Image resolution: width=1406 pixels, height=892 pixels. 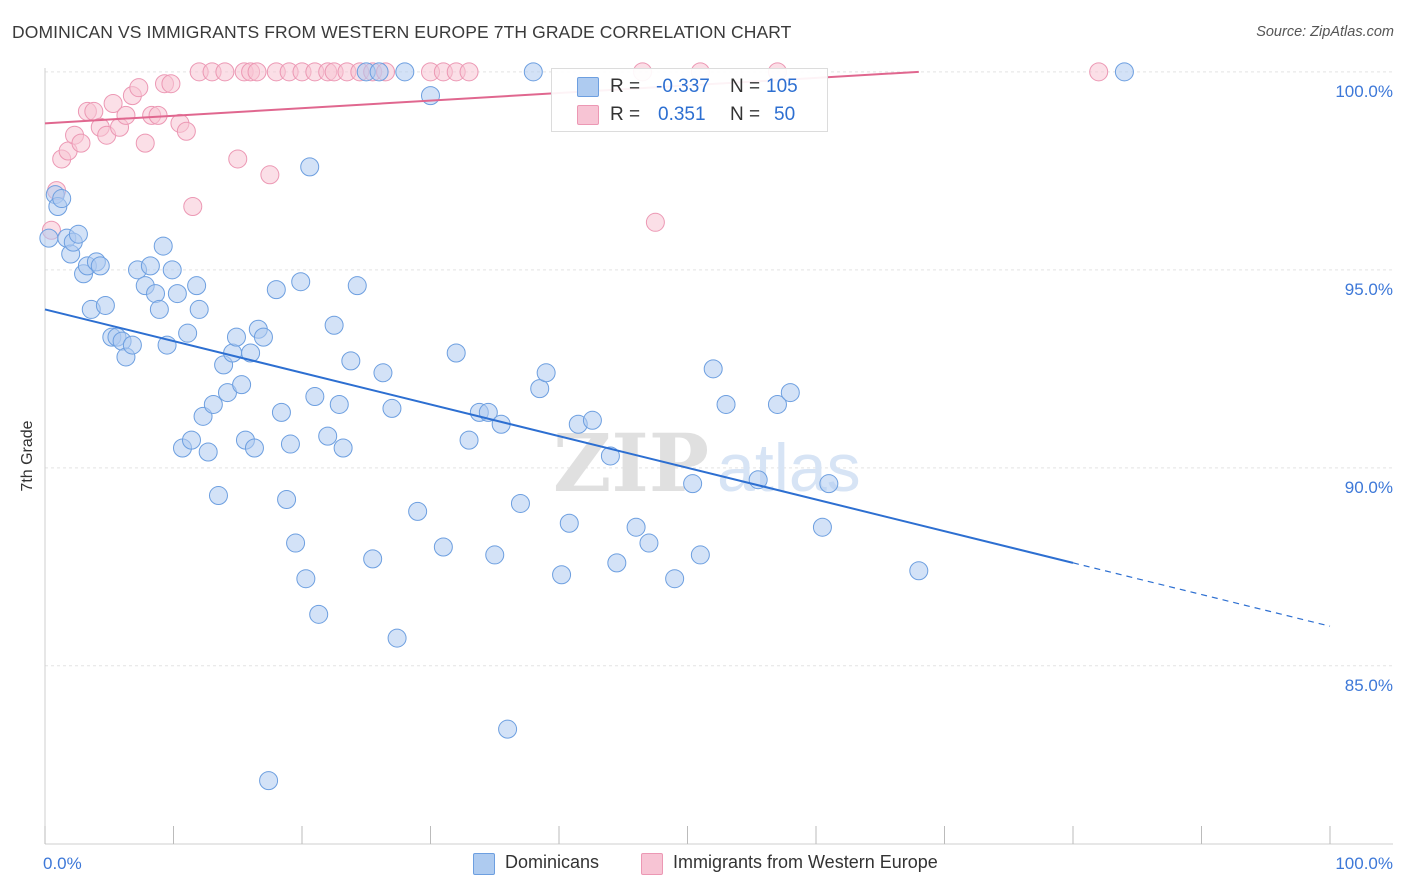 What do you see at coordinates (1325, 32) in the screenshot?
I see `source-credit: Source: ZipAtlas.com` at bounding box center [1325, 32].